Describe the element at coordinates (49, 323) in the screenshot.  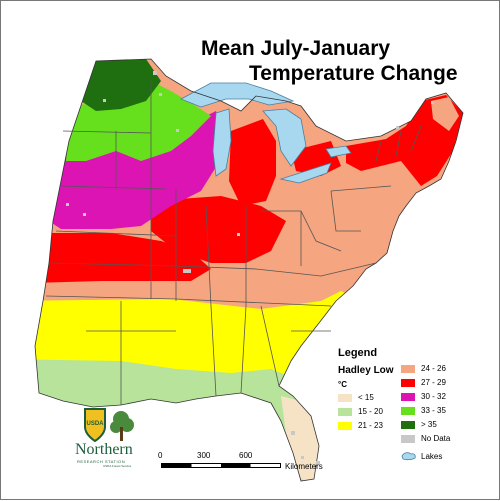
I see `zone-21-23-west` at that location.